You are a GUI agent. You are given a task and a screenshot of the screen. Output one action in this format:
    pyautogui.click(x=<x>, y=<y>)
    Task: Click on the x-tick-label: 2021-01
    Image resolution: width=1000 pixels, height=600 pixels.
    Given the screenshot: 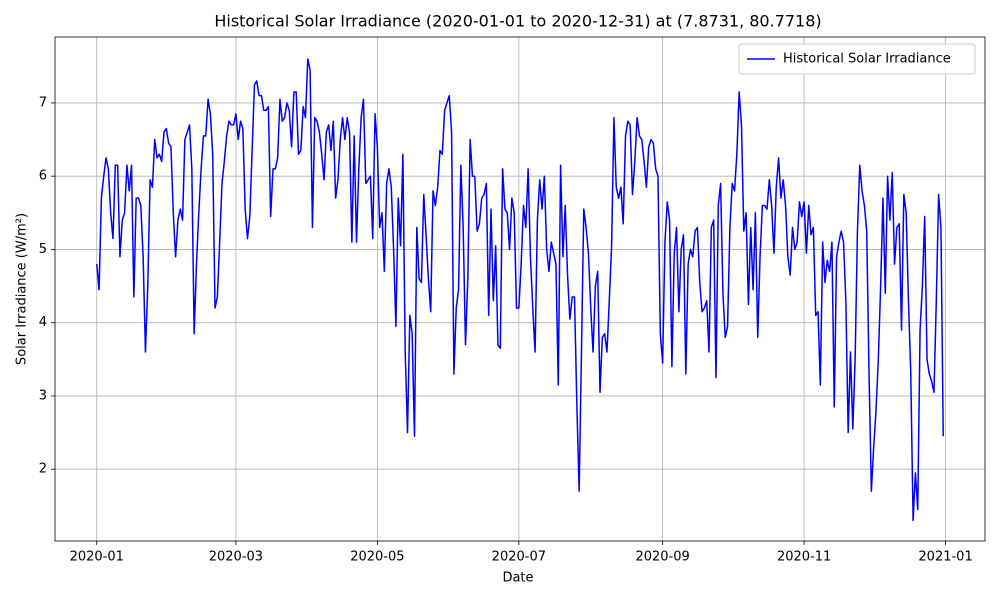 What is the action you would take?
    pyautogui.click(x=945, y=557)
    